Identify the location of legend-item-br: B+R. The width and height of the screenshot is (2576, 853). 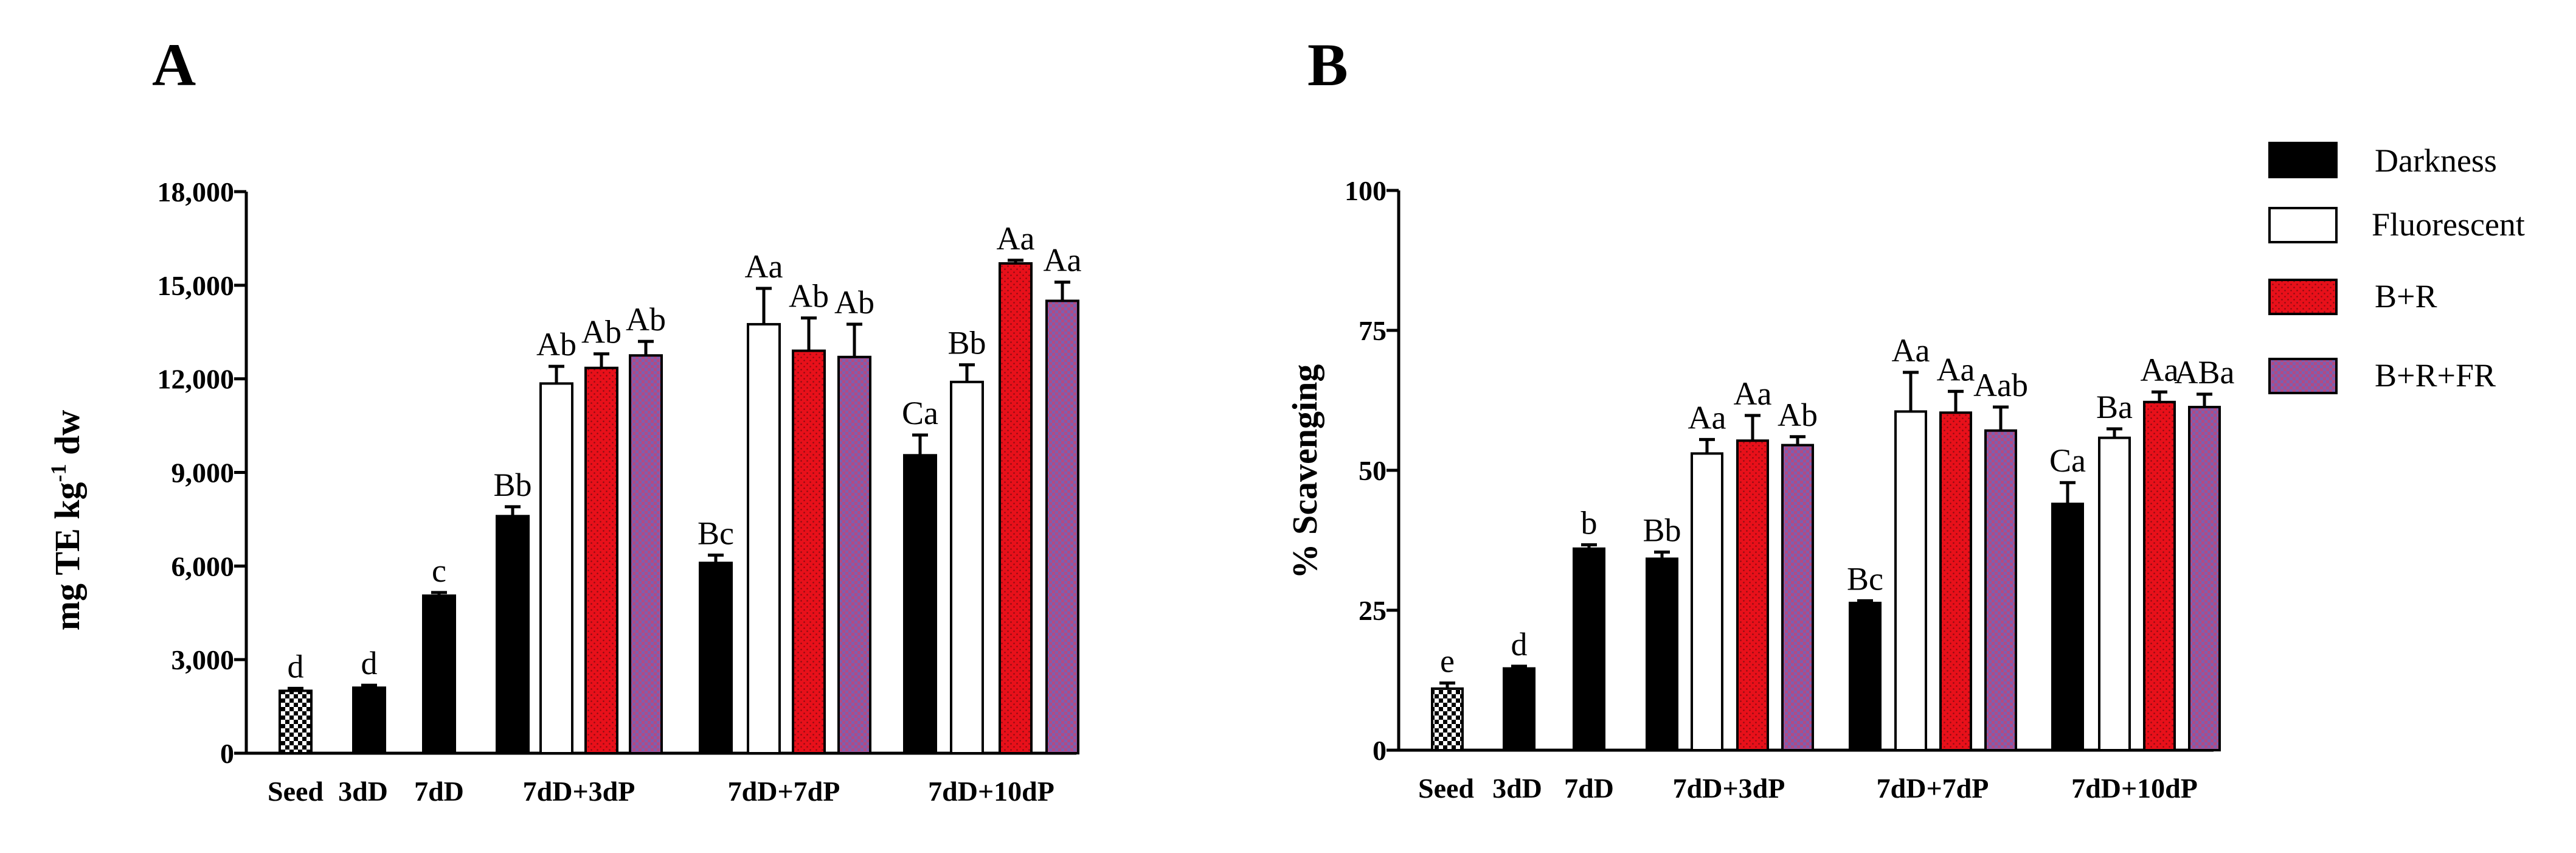
(2352, 296).